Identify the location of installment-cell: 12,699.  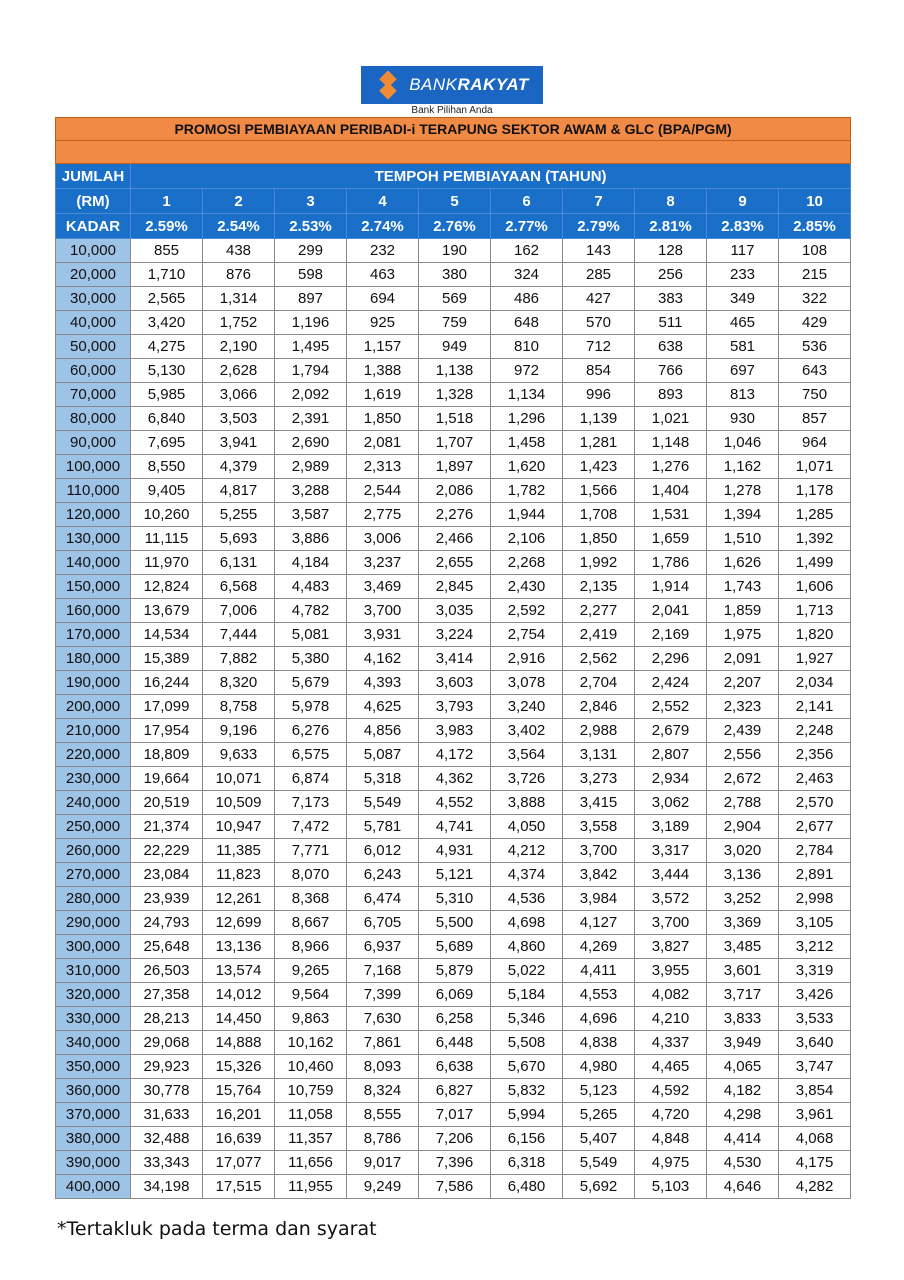
(238, 922).